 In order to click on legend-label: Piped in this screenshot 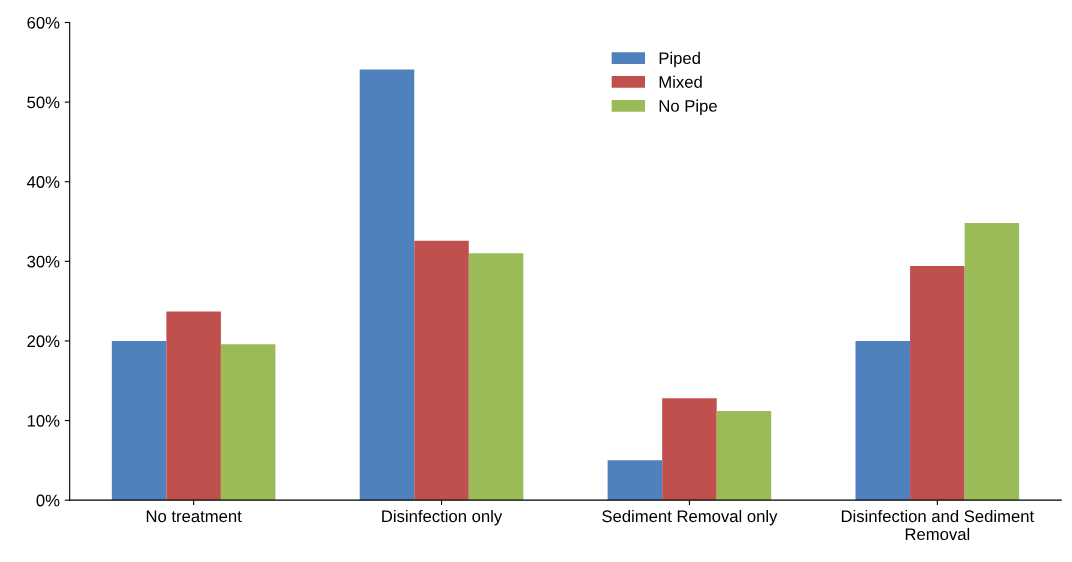, I will do `click(679, 59)`.